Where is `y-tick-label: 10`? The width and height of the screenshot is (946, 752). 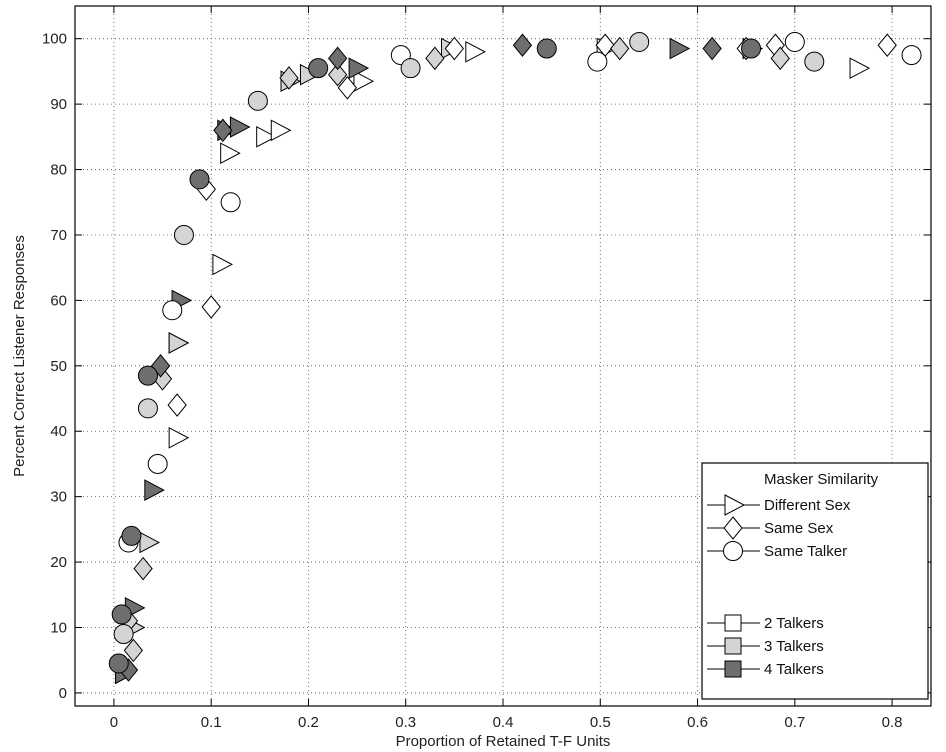
y-tick-label: 10 is located at coordinates (58, 627).